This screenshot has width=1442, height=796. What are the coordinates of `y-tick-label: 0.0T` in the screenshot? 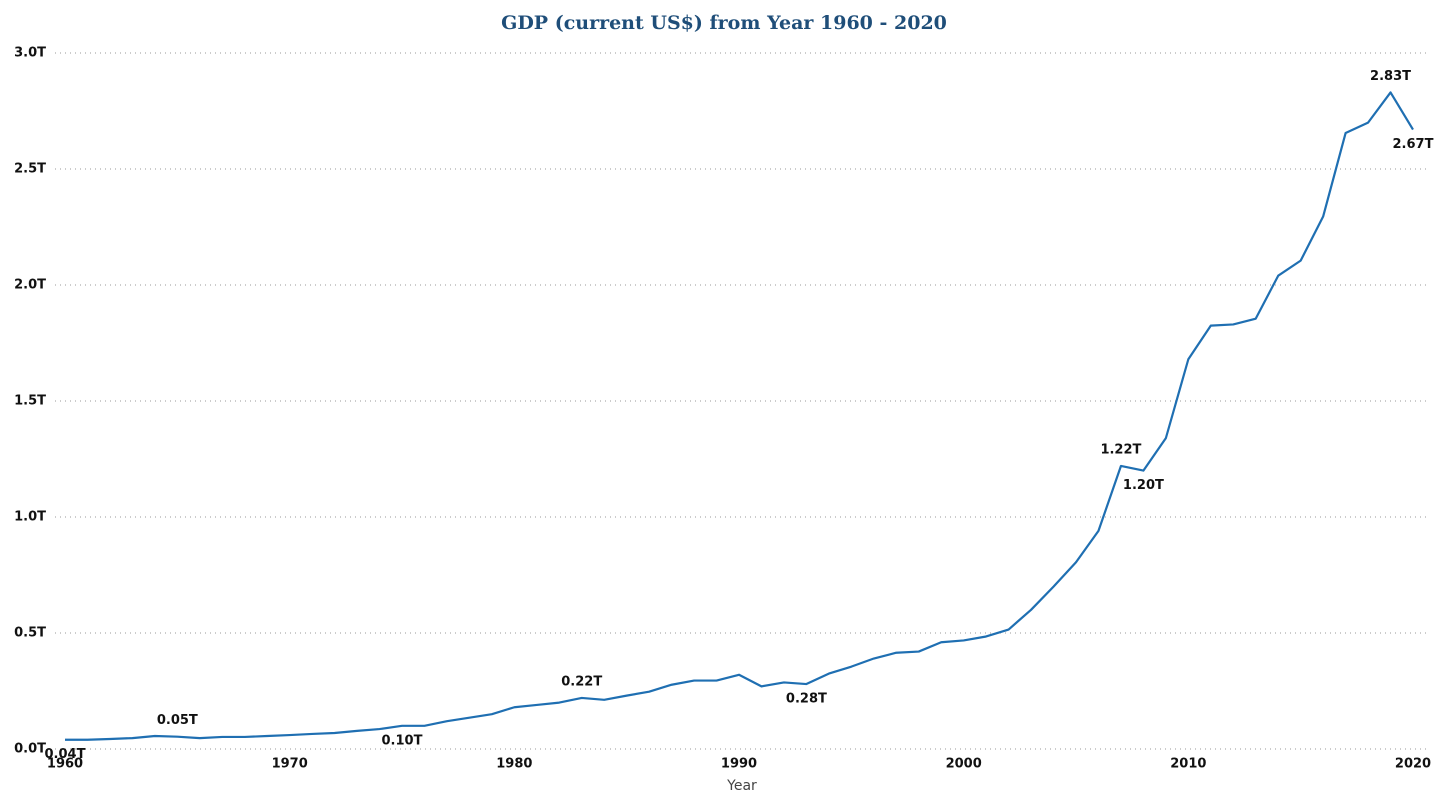 It's located at (30, 749).